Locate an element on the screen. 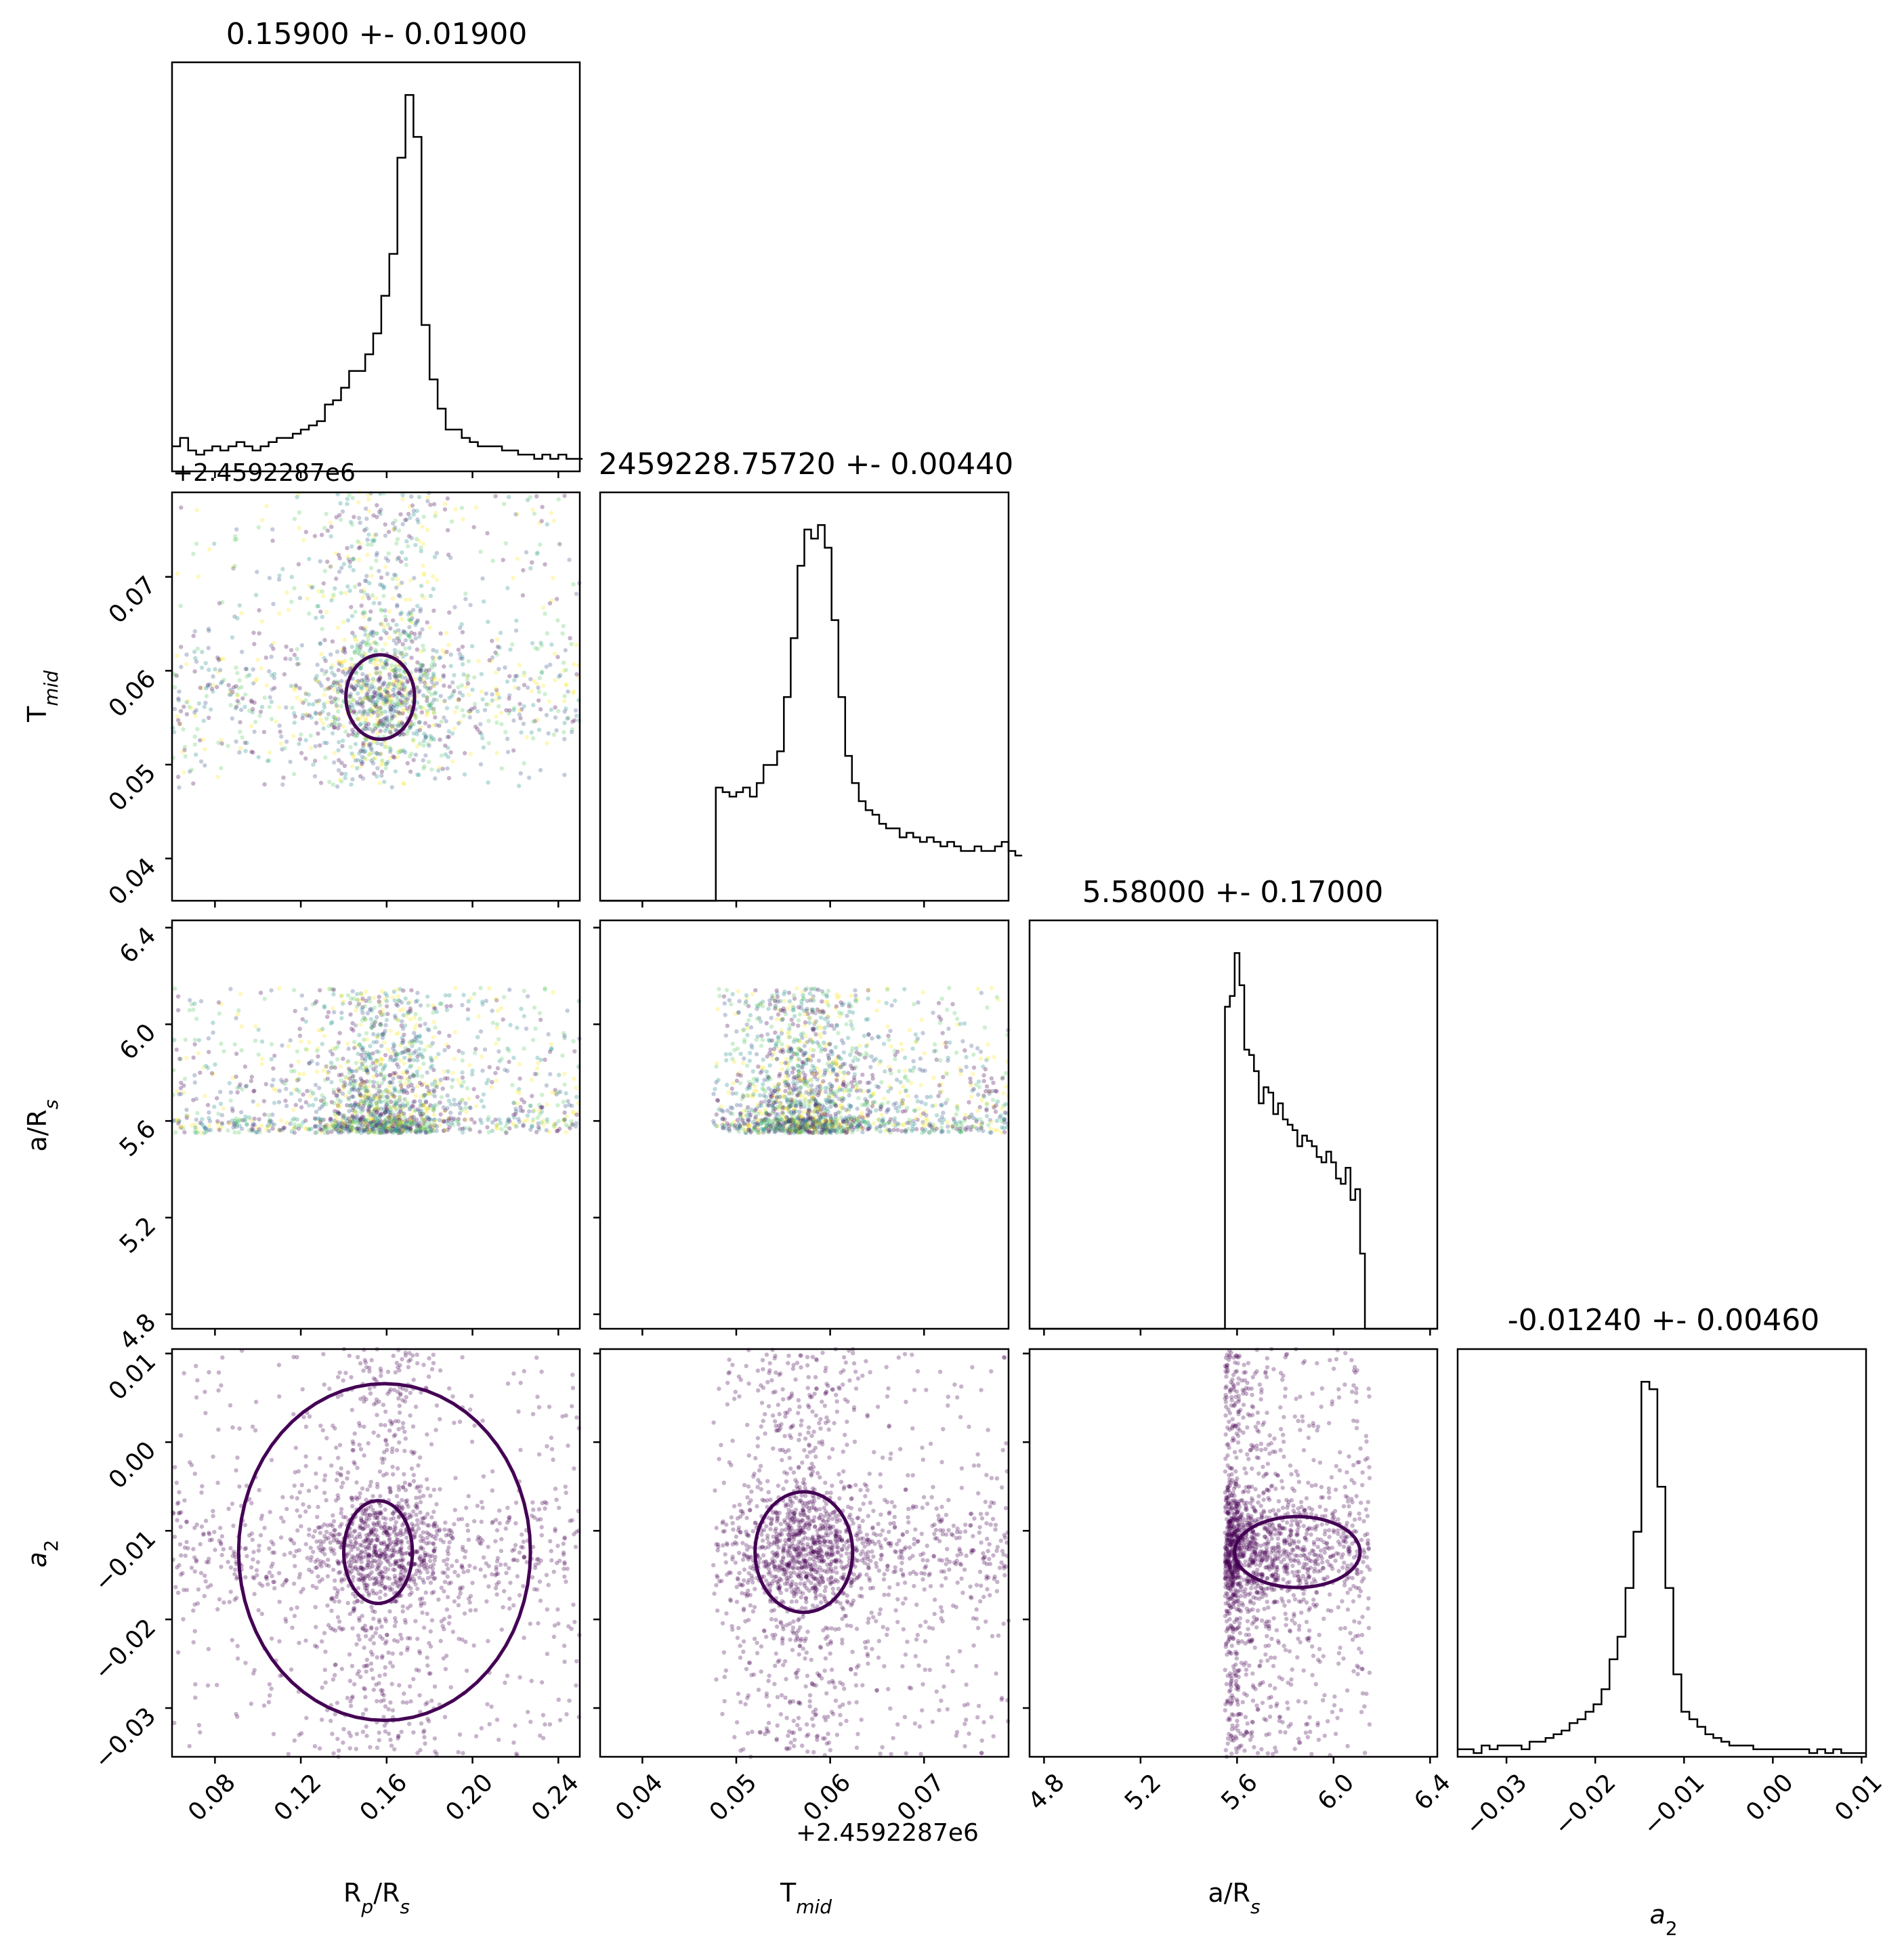 Image resolution: width=1904 pixels, height=1941 pixels. scatter-panel-rp-ars is located at coordinates (377, 1060).